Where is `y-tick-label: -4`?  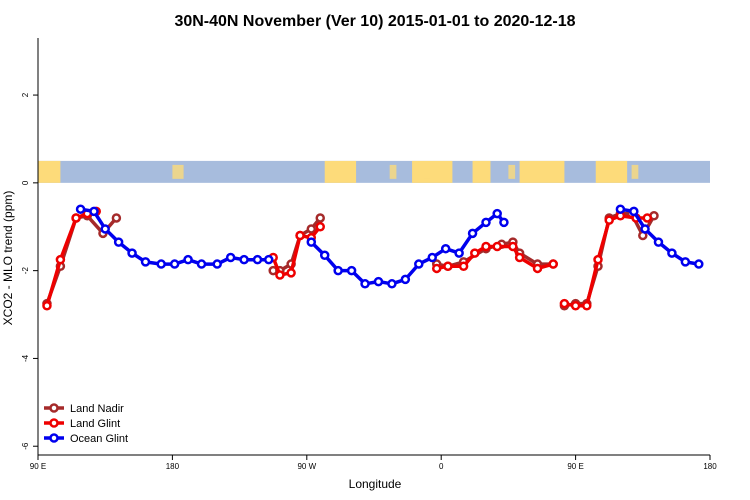 y-tick-label: -4 is located at coordinates (25, 358).